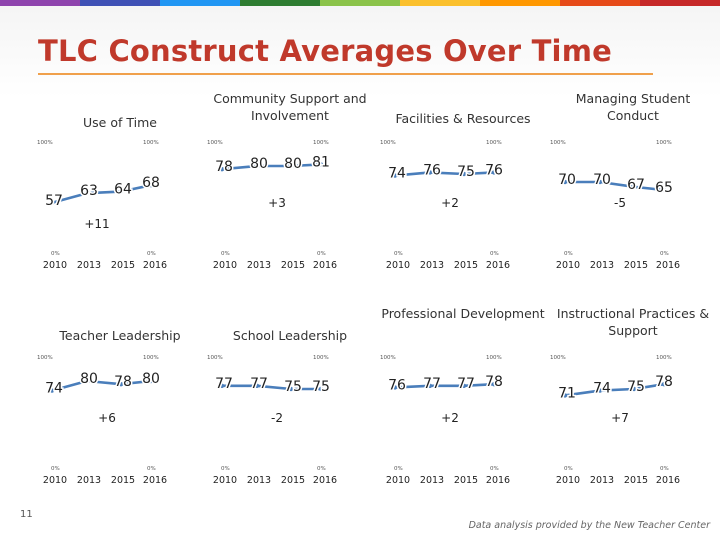 Image resolution: width=720 pixels, height=540 pixels. What do you see at coordinates (360, 3) in the screenshot?
I see `top-color-bar` at bounding box center [360, 3].